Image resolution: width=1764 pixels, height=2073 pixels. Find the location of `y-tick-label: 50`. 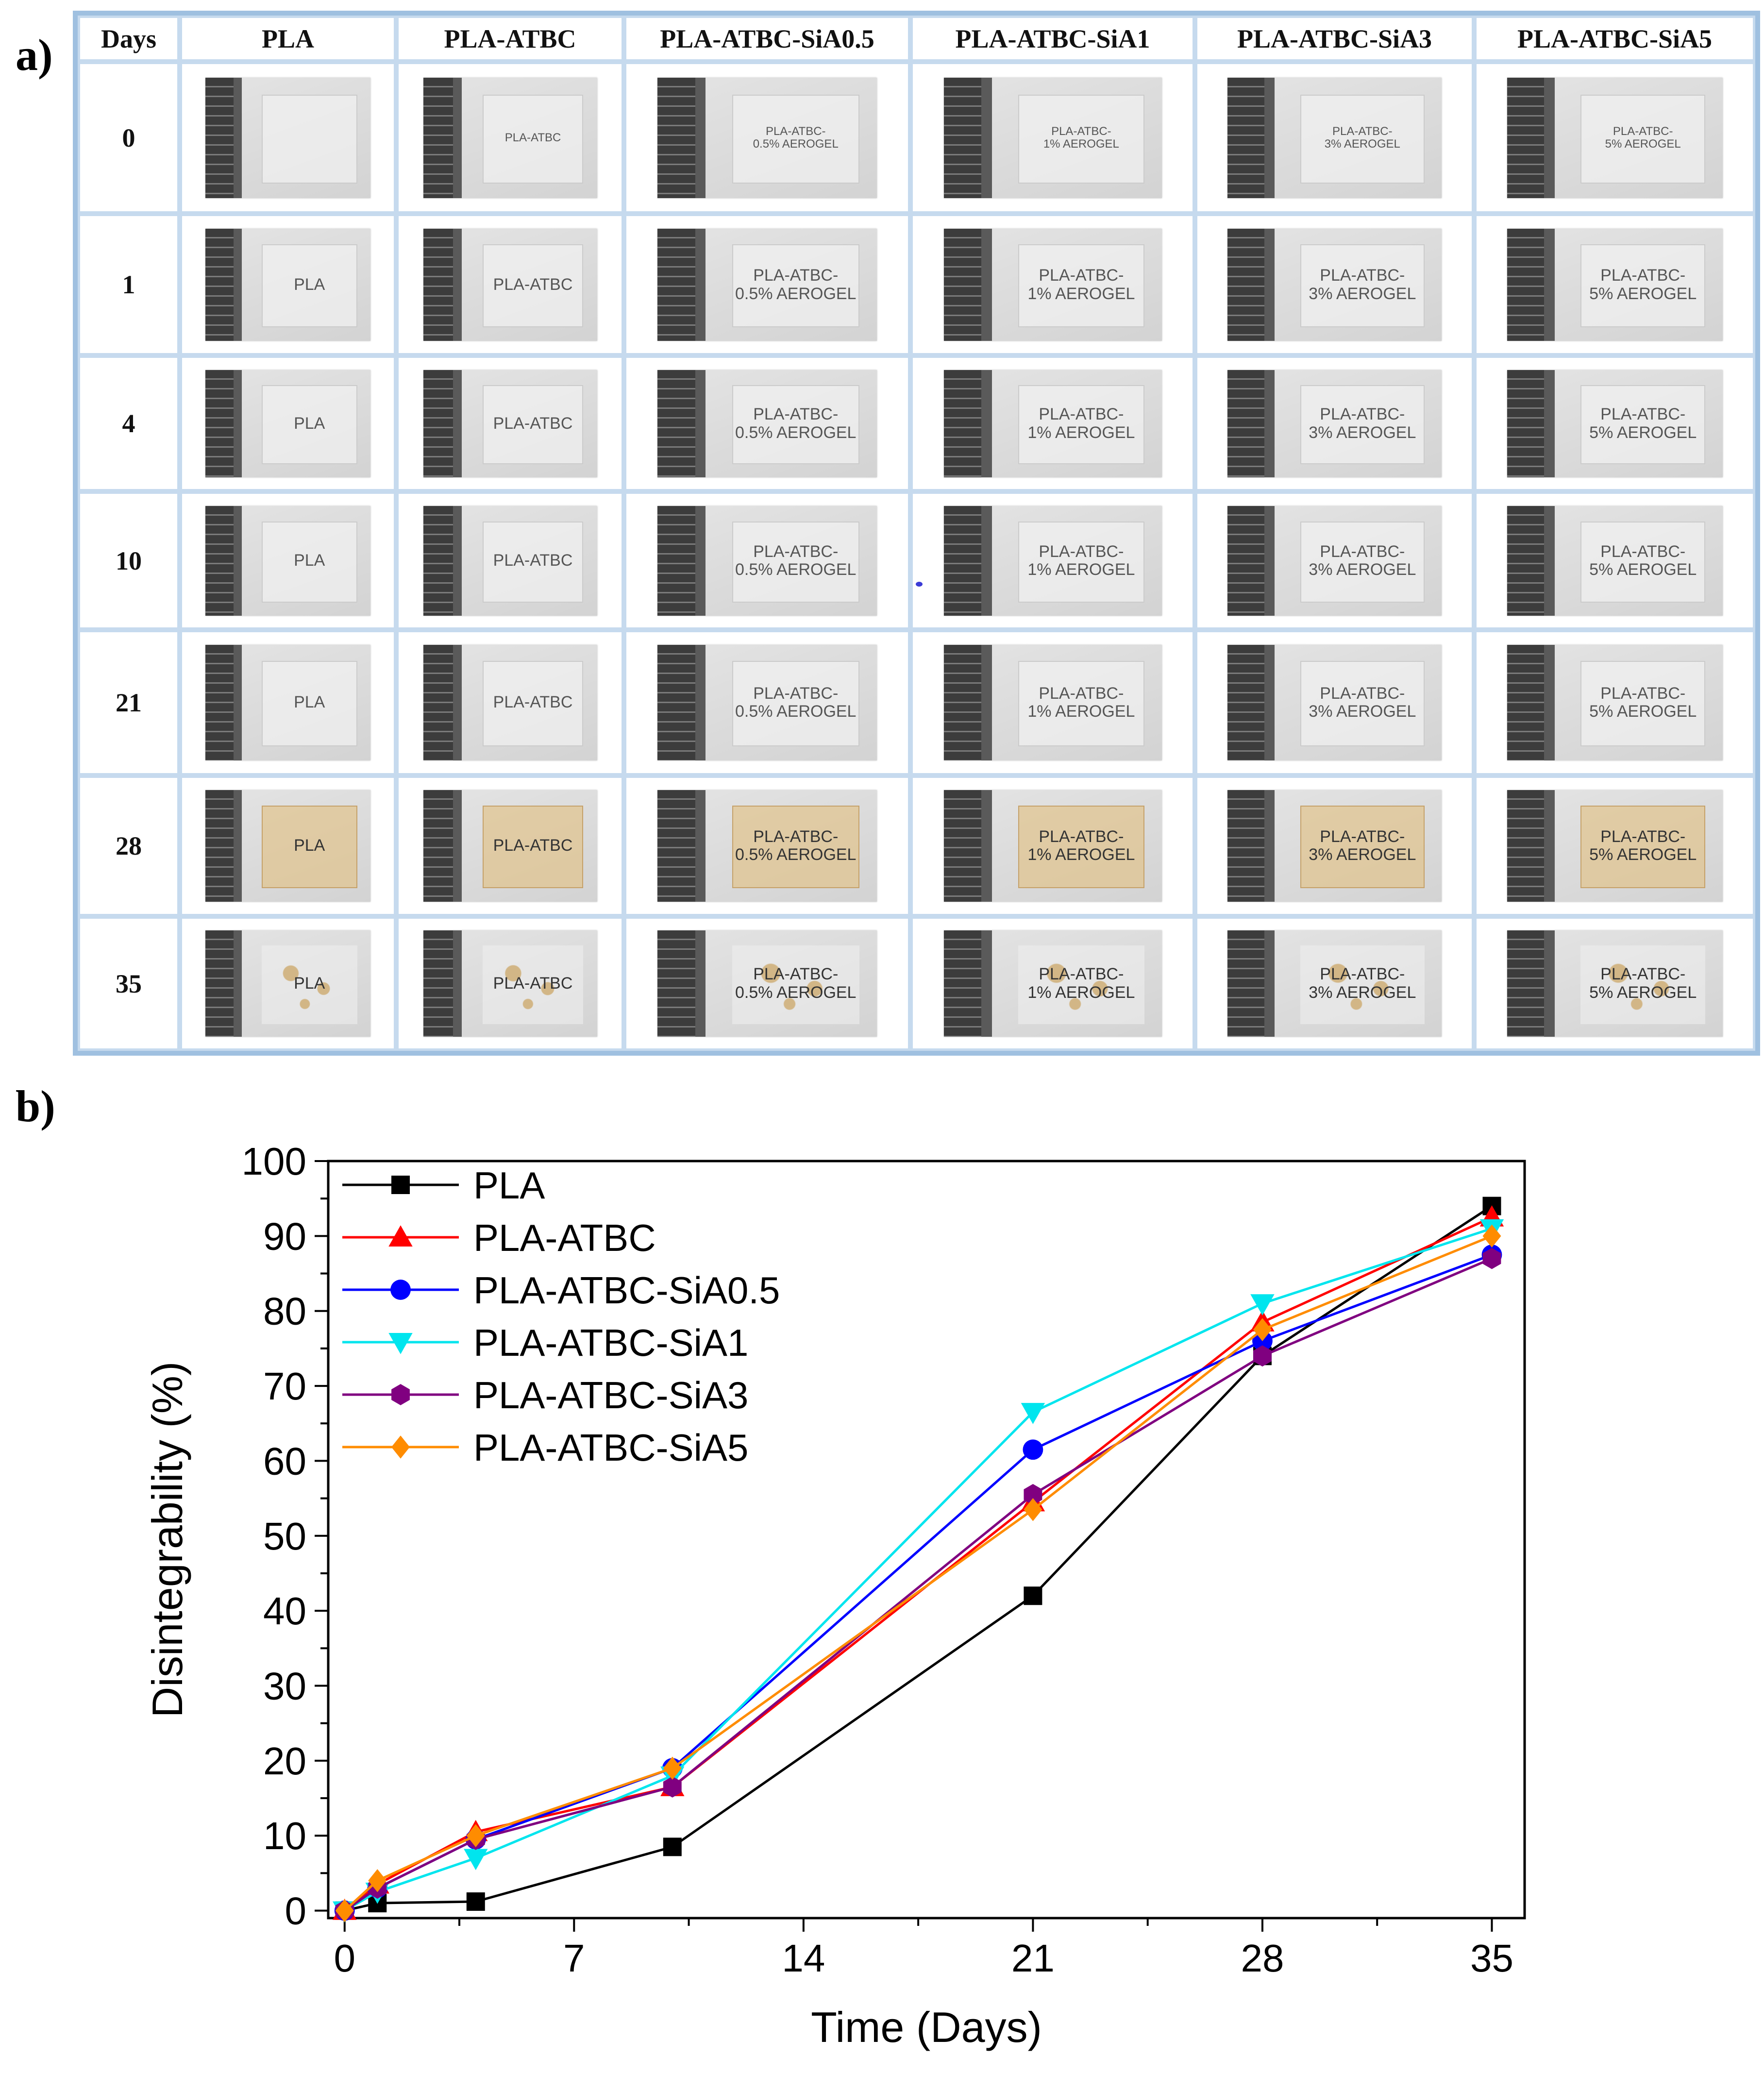

y-tick-label: 50 is located at coordinates (284, 1536).